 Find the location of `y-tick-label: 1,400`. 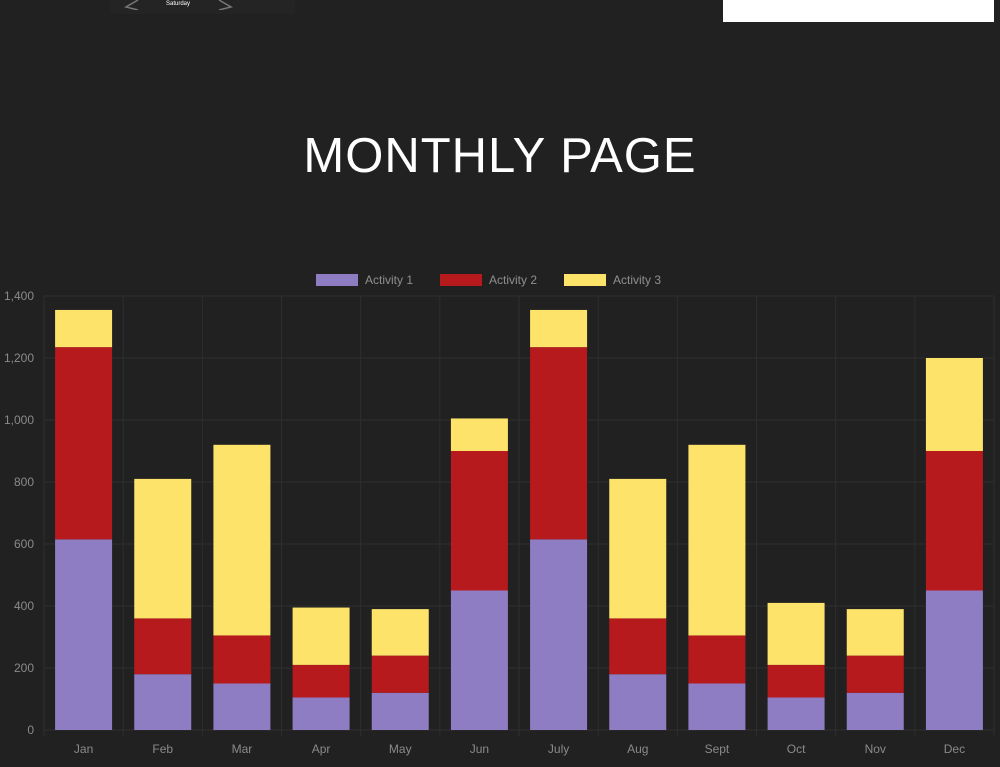

y-tick-label: 1,400 is located at coordinates (19, 296).